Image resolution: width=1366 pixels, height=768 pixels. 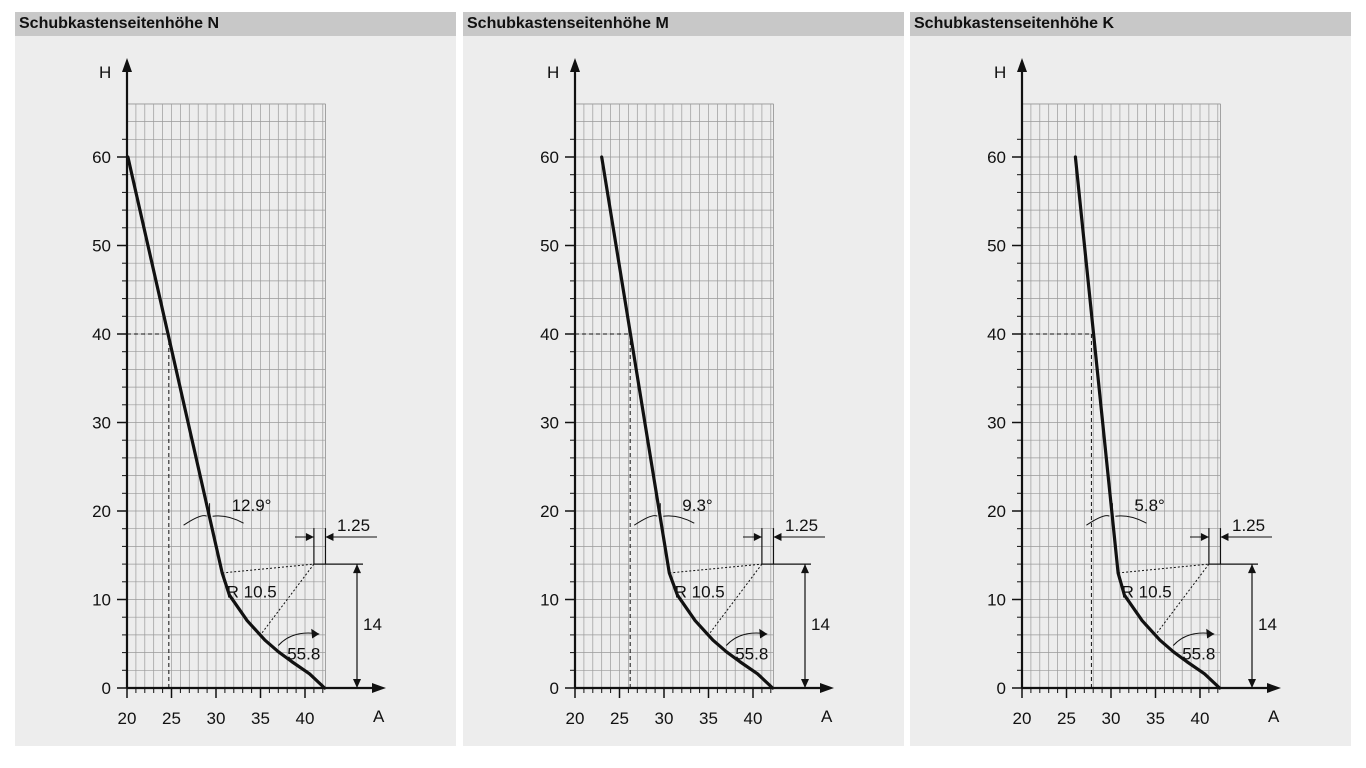 I want to click on angle-top-label: 9.3°, so click(x=697, y=505).